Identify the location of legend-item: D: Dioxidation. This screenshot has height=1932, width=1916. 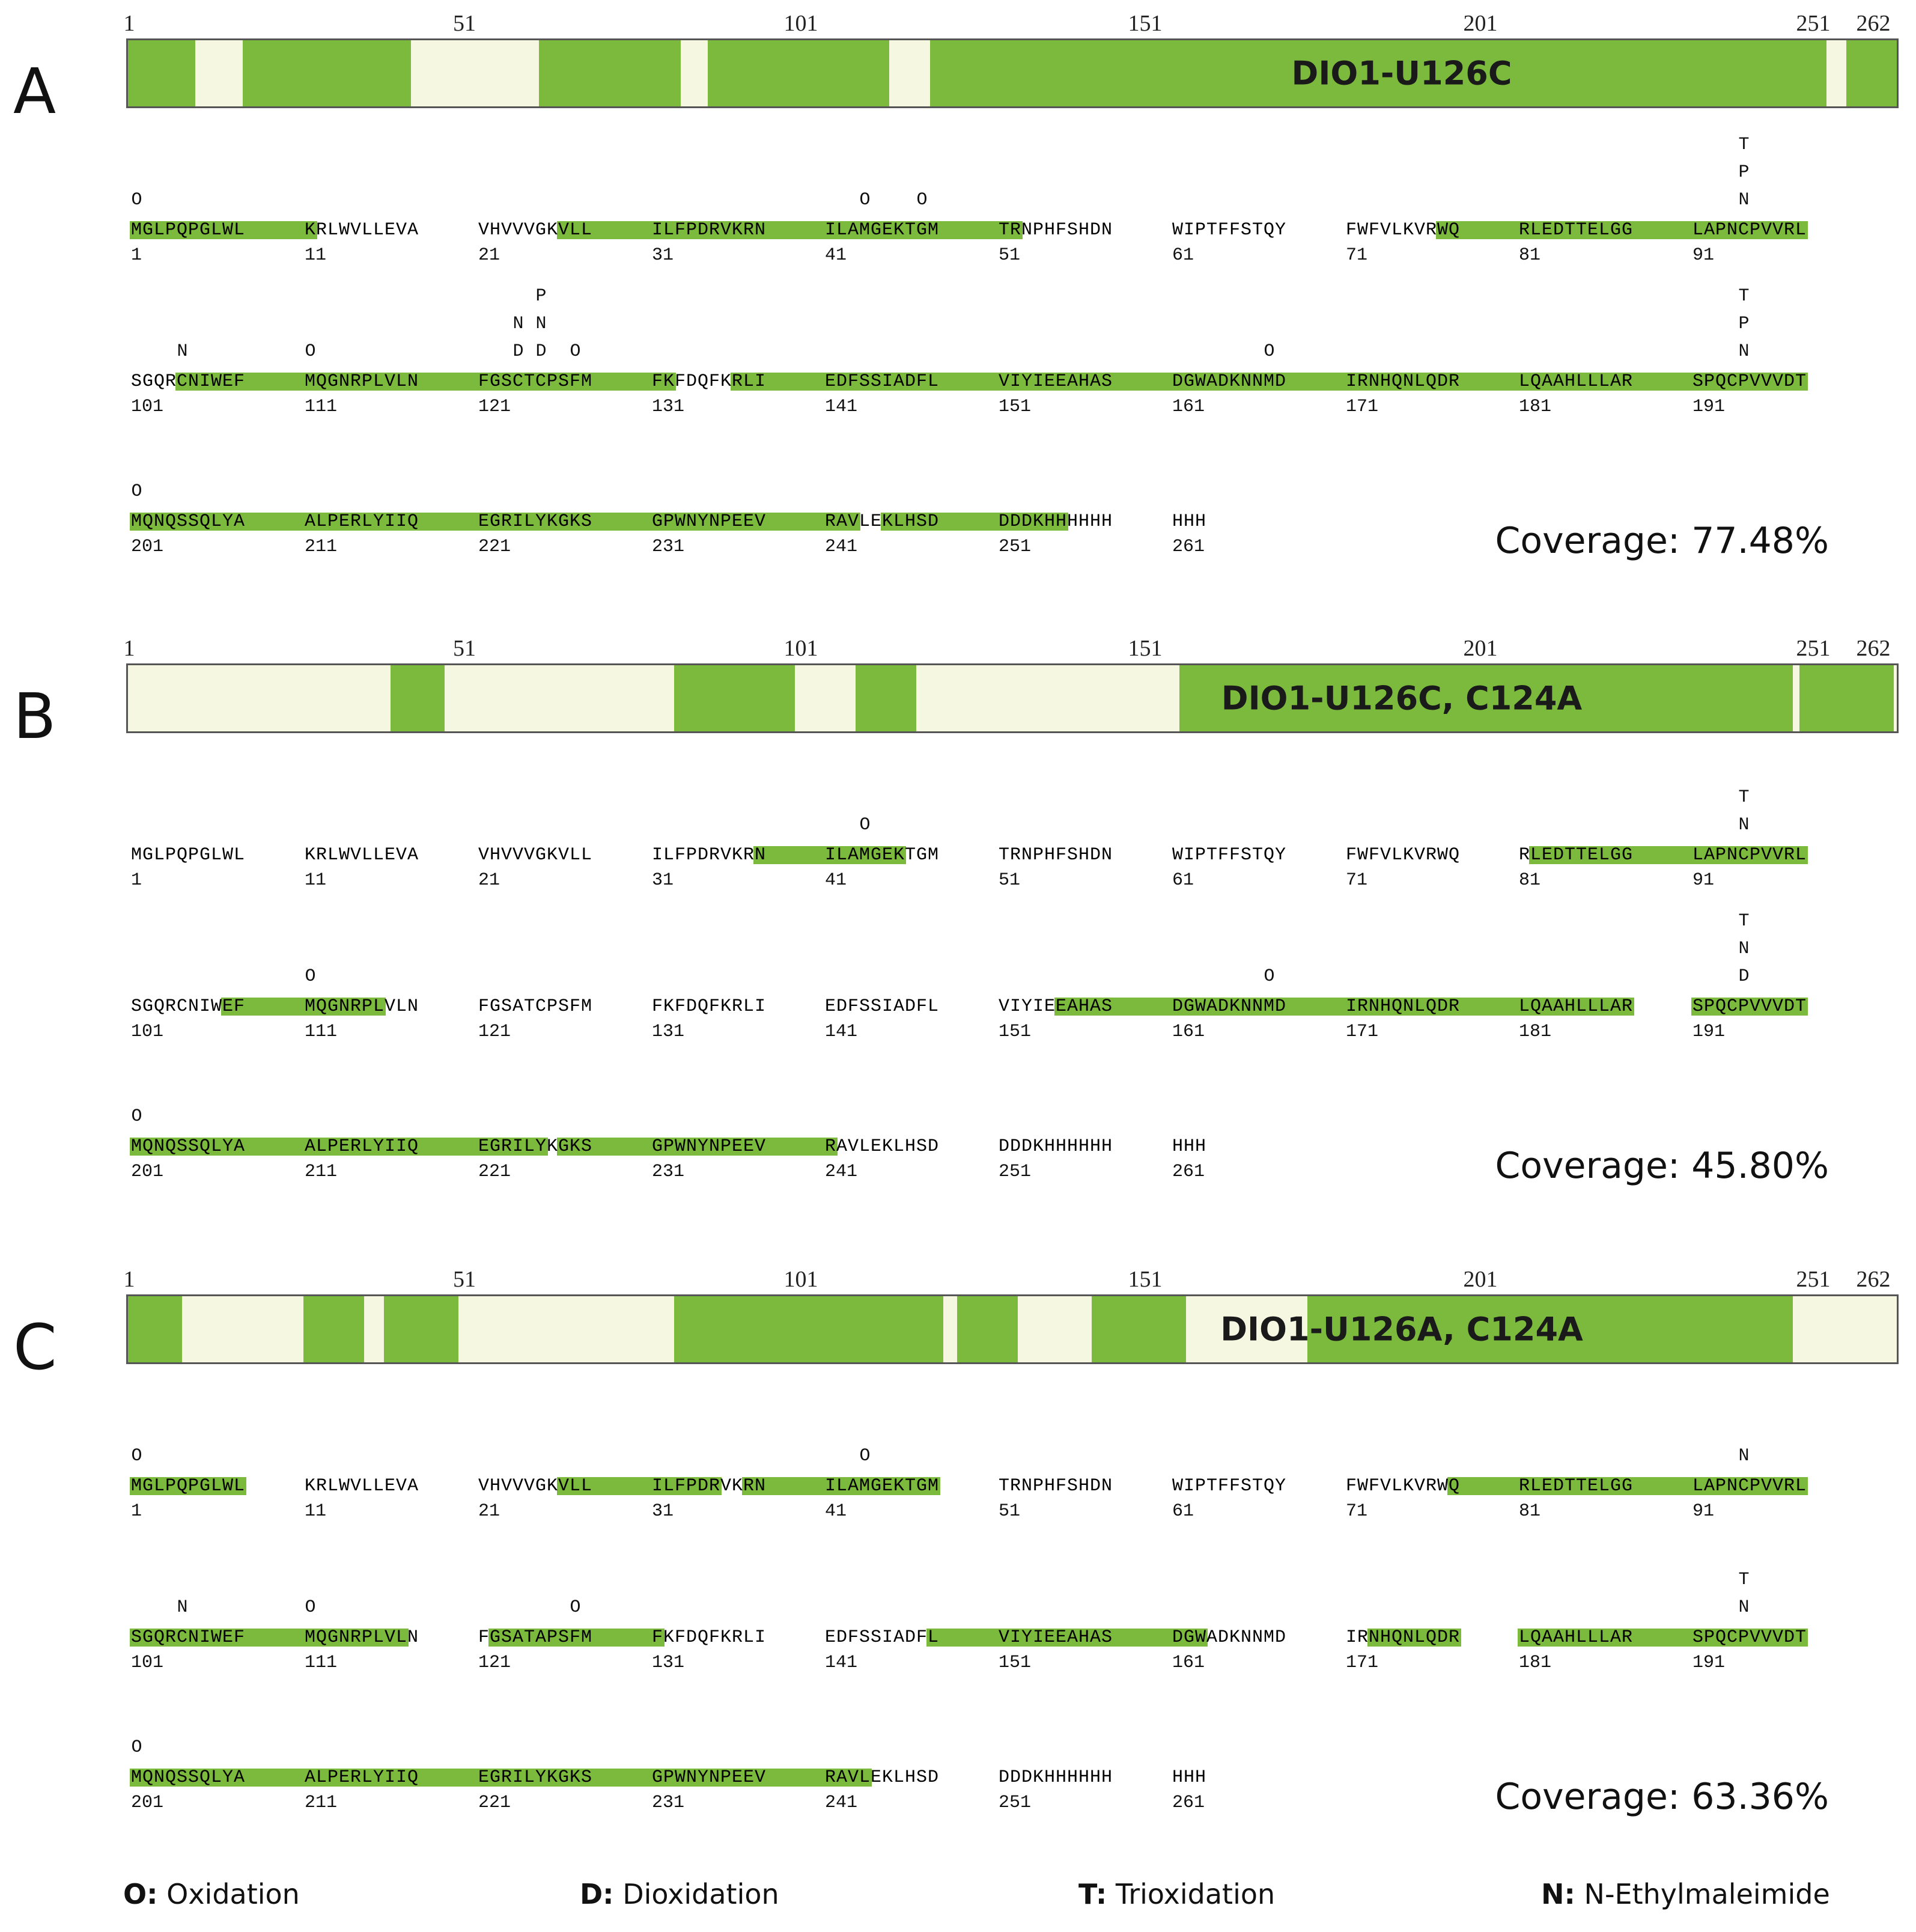
(680, 1894).